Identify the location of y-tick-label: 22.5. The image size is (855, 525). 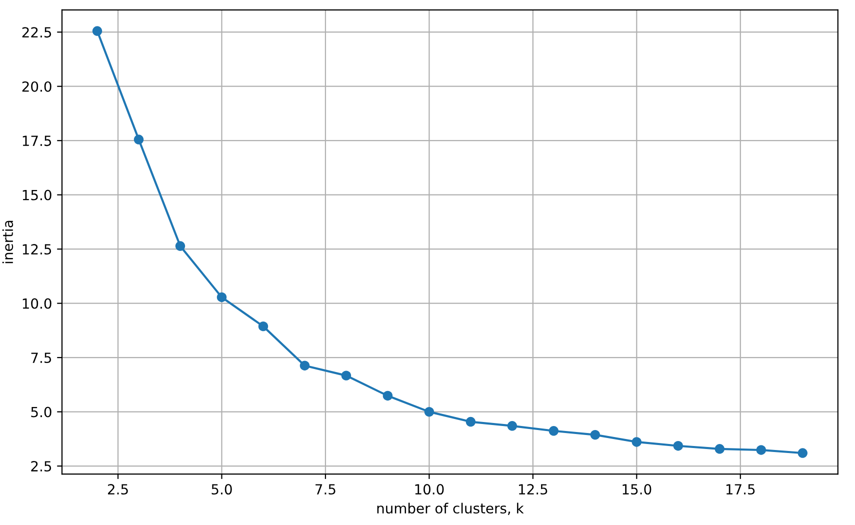
(37, 32).